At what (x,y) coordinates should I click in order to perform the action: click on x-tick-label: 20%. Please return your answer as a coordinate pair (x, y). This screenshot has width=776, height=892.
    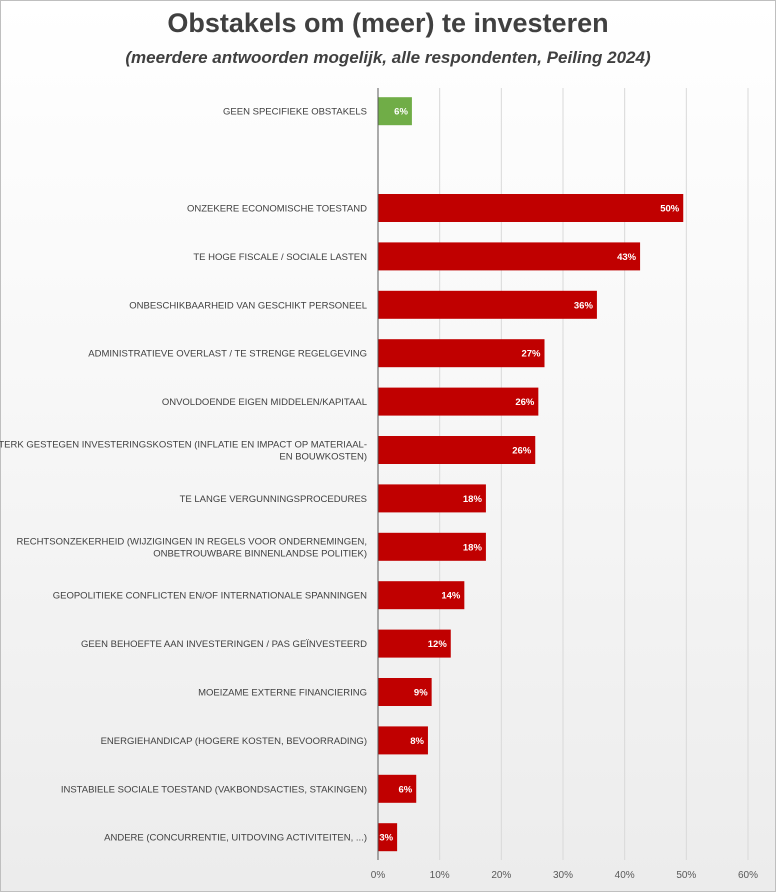
    Looking at the image, I should click on (501, 875).